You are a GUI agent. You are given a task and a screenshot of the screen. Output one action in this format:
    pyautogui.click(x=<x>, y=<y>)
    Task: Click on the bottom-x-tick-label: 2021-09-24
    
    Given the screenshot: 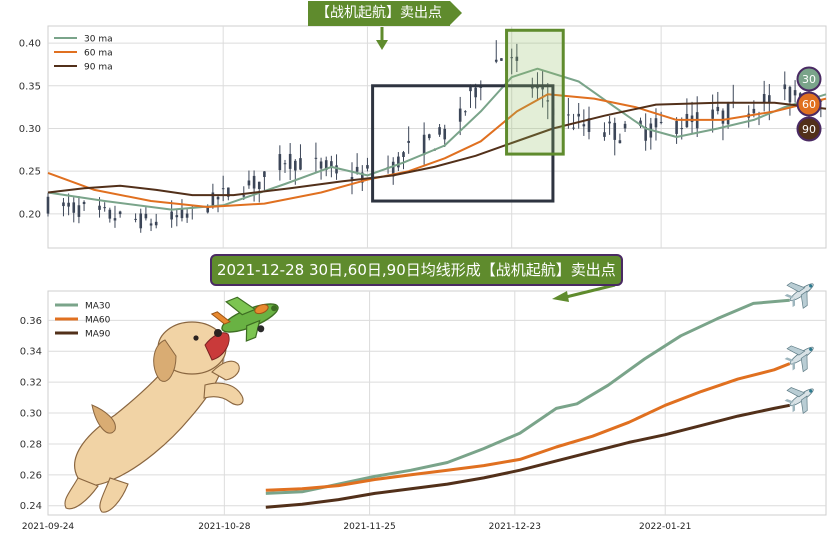 What is the action you would take?
    pyautogui.click(x=48, y=527)
    